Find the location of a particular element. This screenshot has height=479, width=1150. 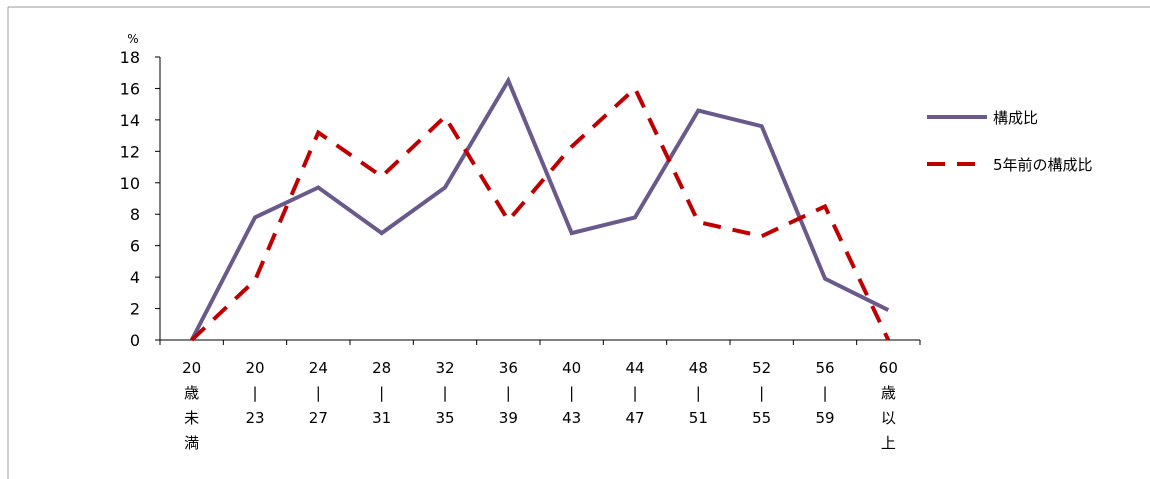

x-category-label: 52 | 55 is located at coordinates (761, 393).